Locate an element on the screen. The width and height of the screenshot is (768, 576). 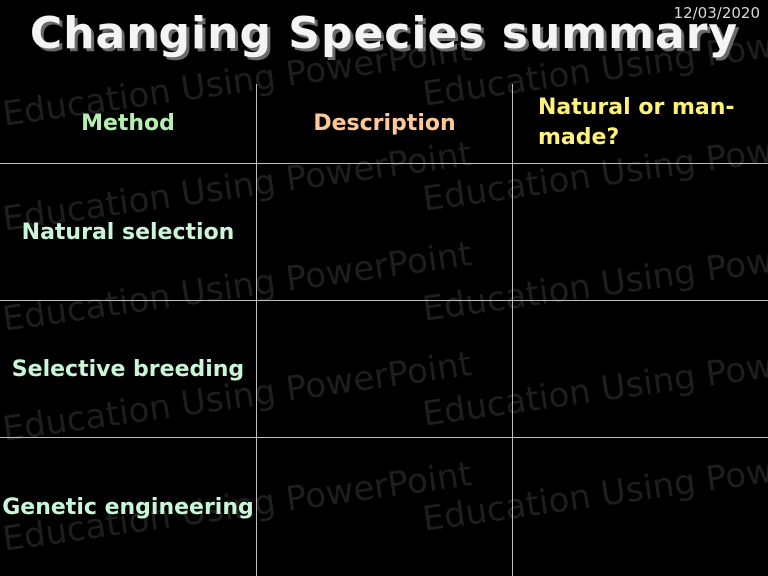
table-row-method-natural-selection: Natural selection is located at coordinates (128, 232).